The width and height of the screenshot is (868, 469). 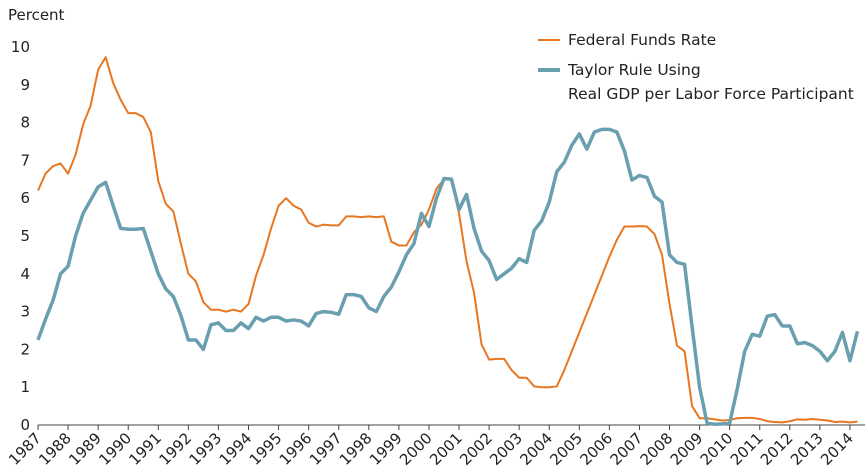 What do you see at coordinates (566, 449) in the screenshot?
I see `x-tick-label: 2005` at bounding box center [566, 449].